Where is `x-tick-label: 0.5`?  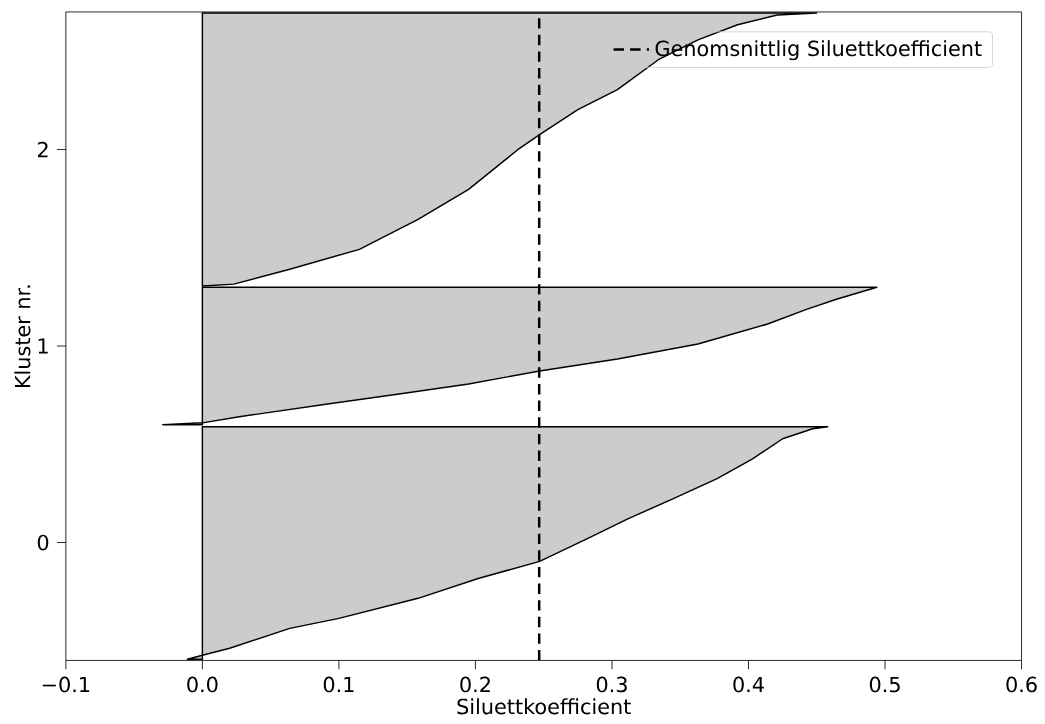 x-tick-label: 0.5 is located at coordinates (884, 684).